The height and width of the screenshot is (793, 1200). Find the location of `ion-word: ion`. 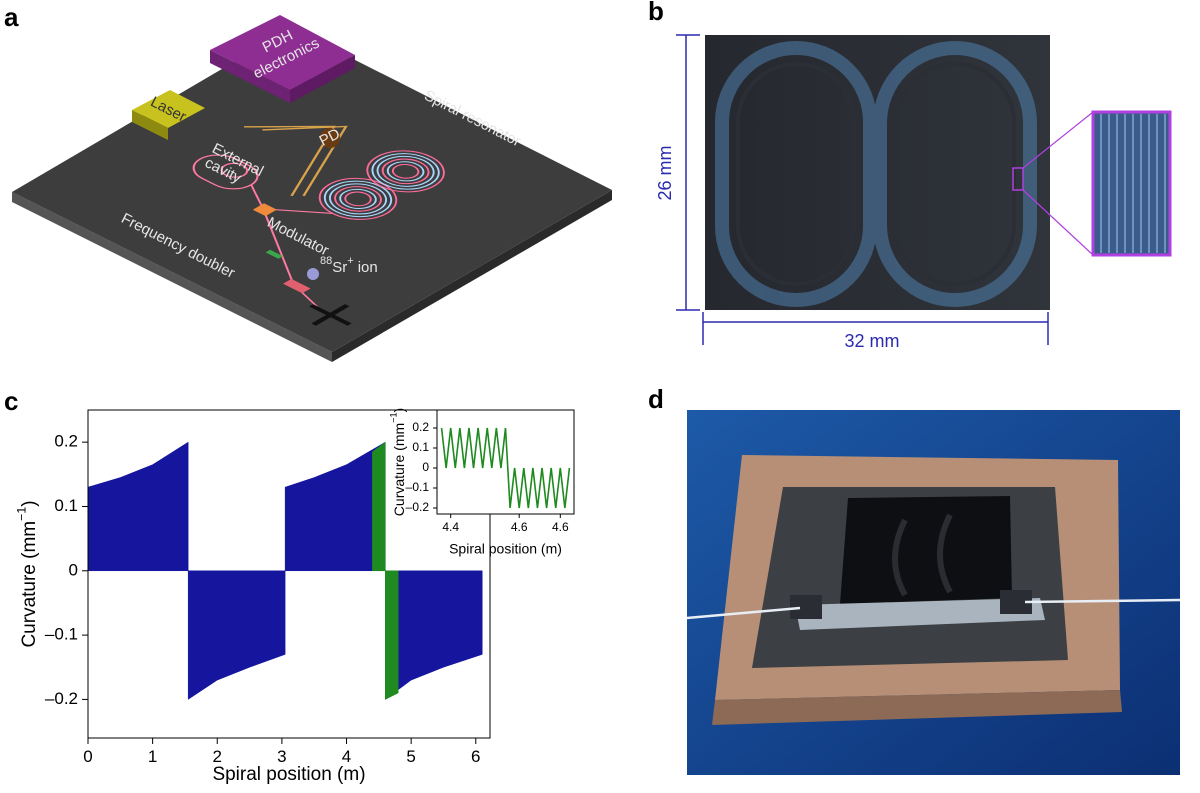

ion-word: ion is located at coordinates (368, 267).